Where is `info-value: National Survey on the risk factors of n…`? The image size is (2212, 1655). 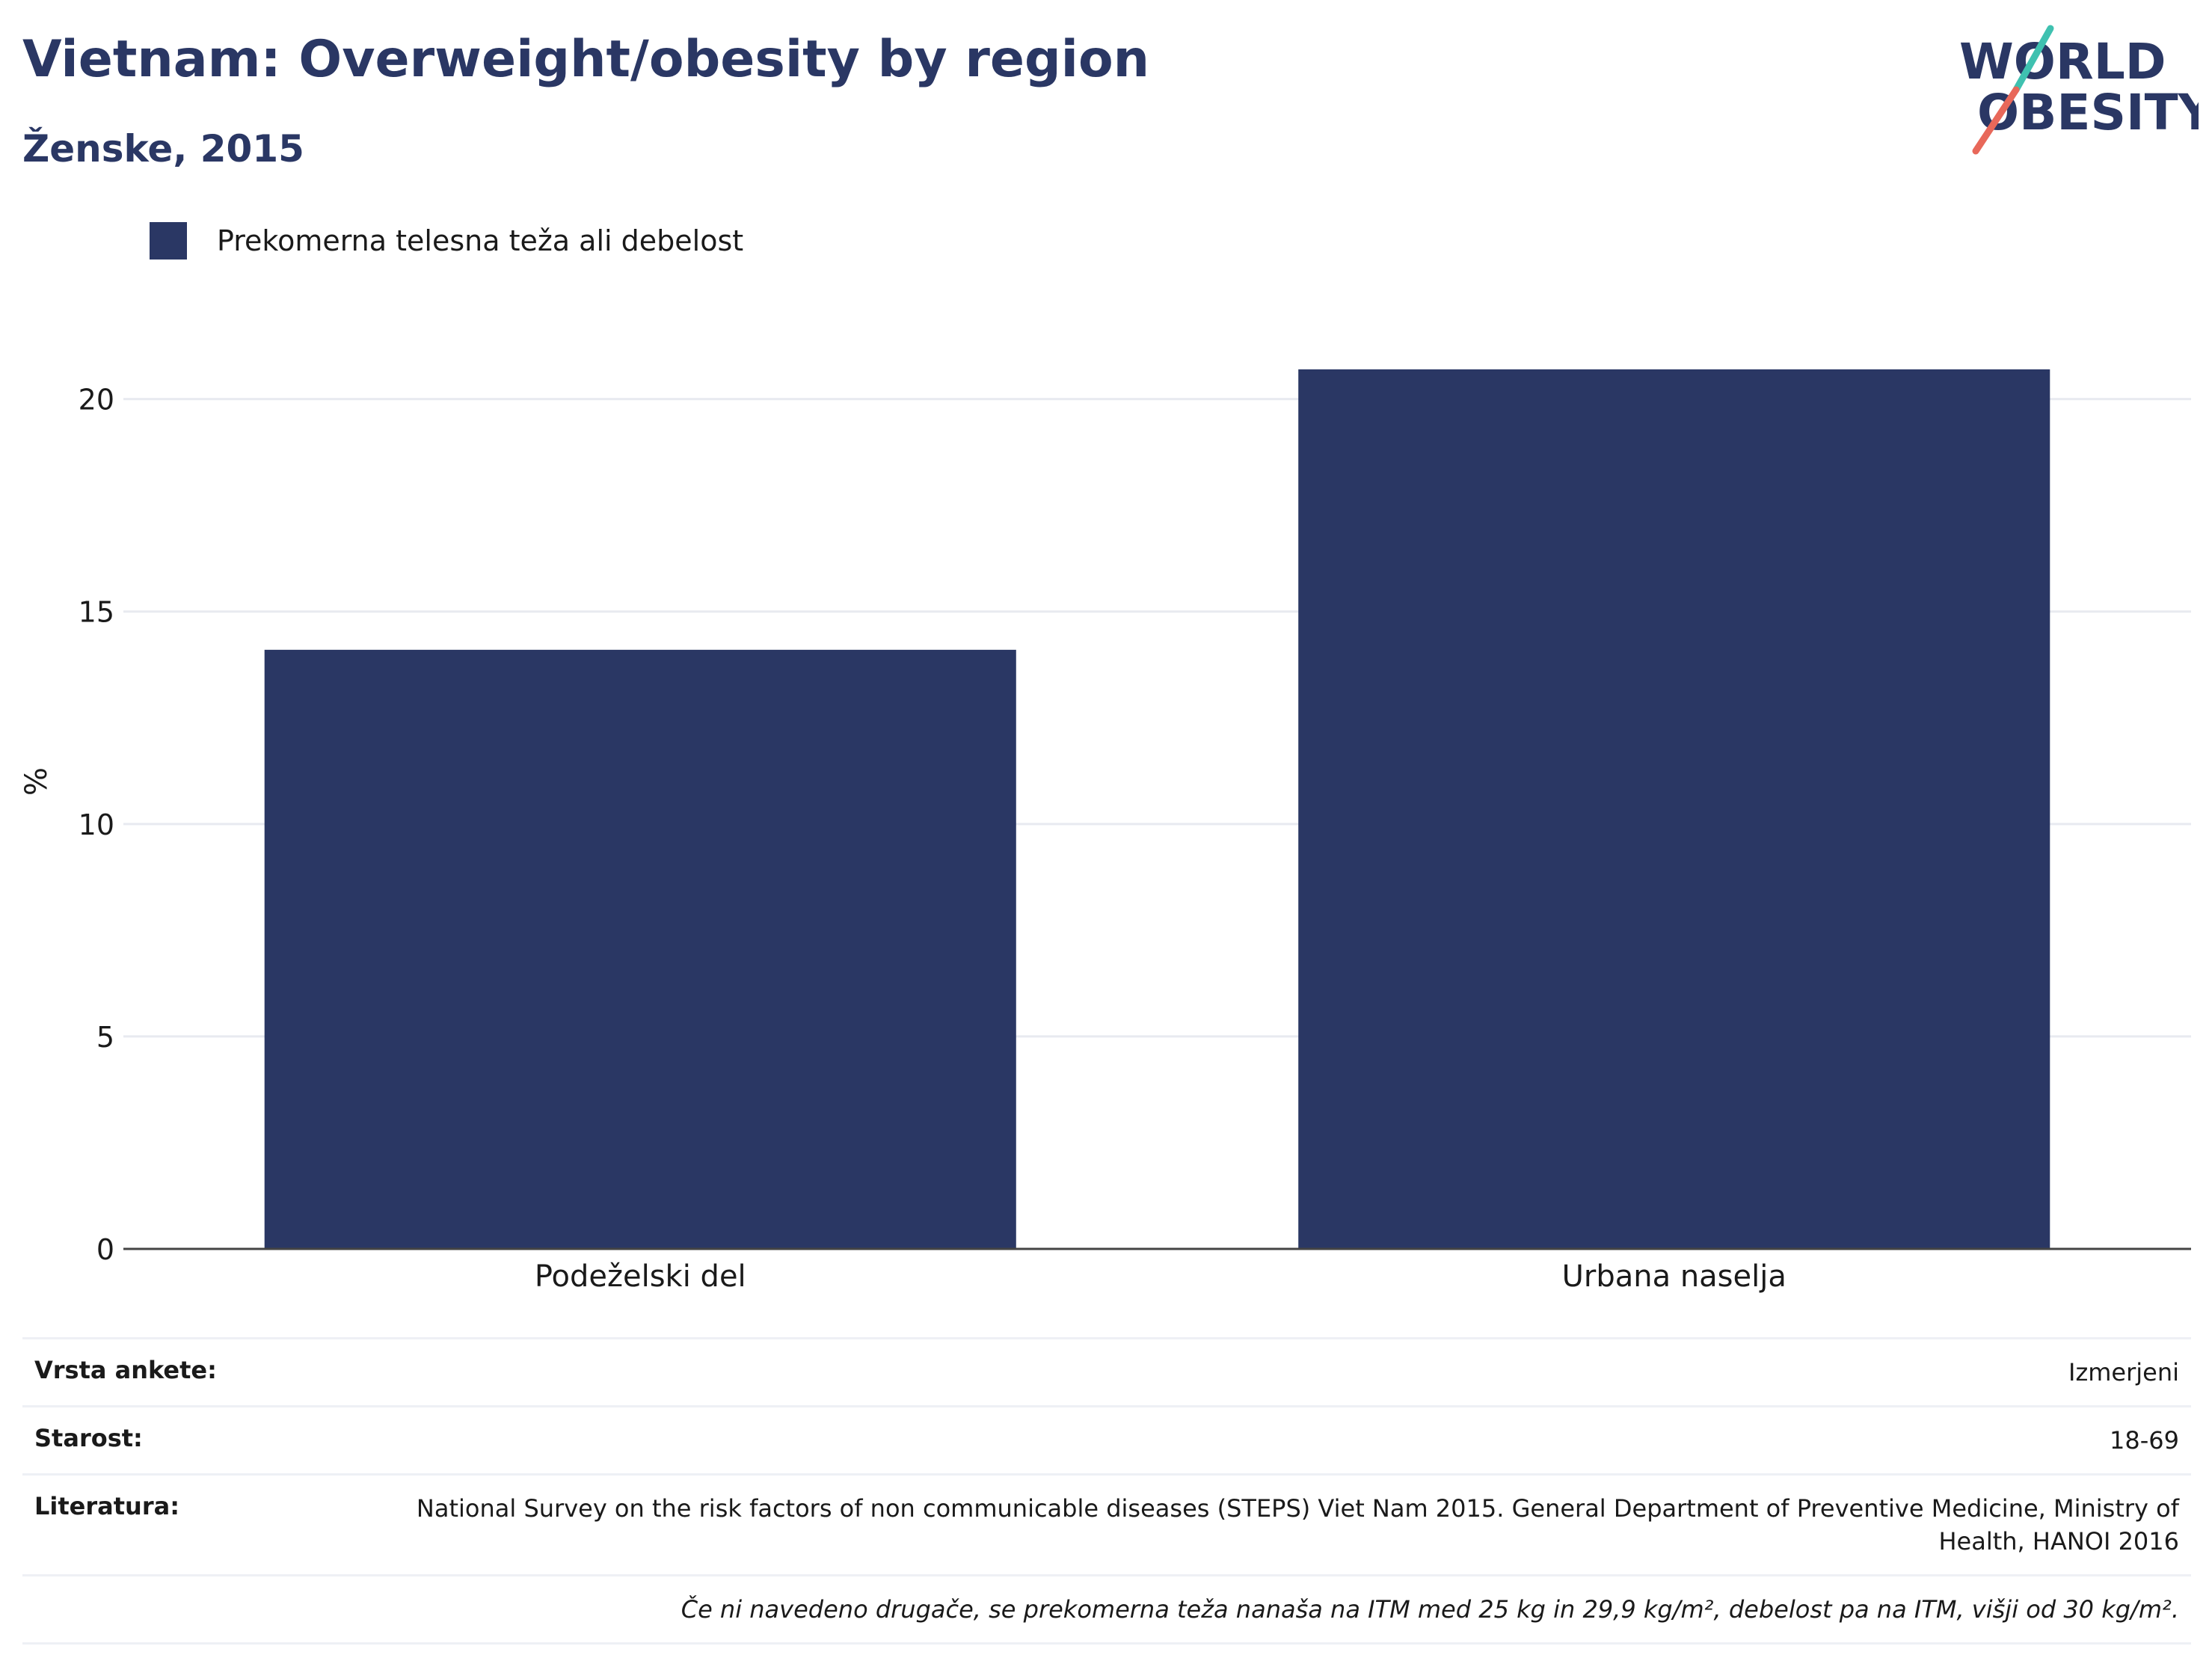 info-value: National Survey on the risk factors of n… is located at coordinates (1297, 1525).